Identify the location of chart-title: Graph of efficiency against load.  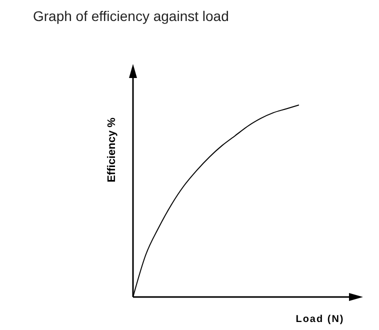
(131, 16).